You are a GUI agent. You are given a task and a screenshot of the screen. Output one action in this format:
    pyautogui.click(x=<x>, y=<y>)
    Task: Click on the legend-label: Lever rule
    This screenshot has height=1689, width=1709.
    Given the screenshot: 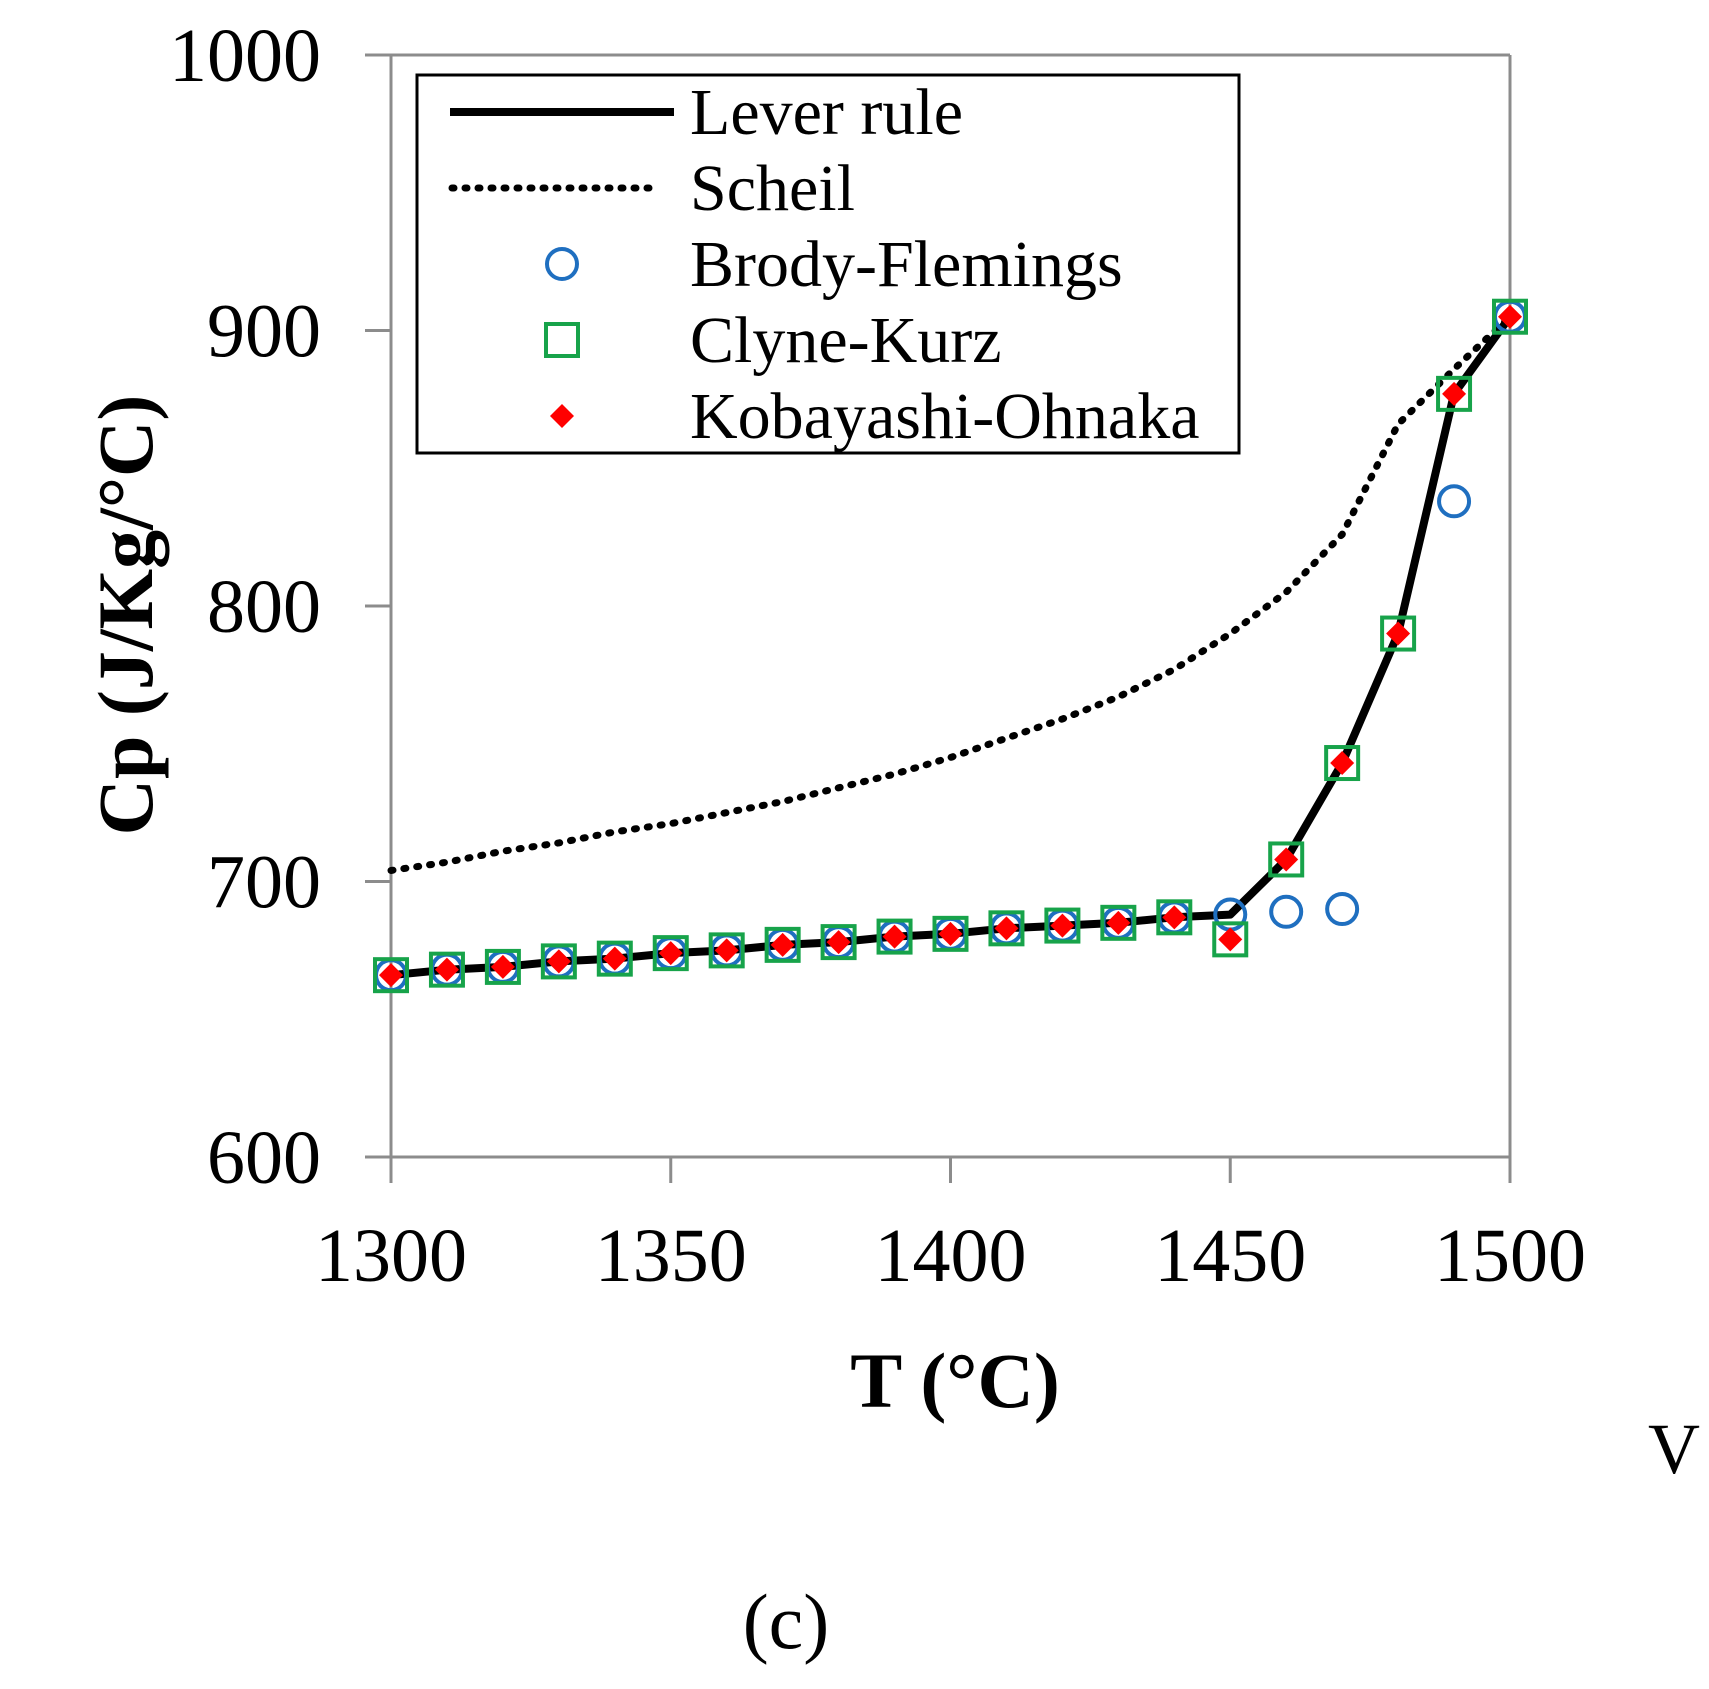 What is the action you would take?
    pyautogui.click(x=826, y=112)
    